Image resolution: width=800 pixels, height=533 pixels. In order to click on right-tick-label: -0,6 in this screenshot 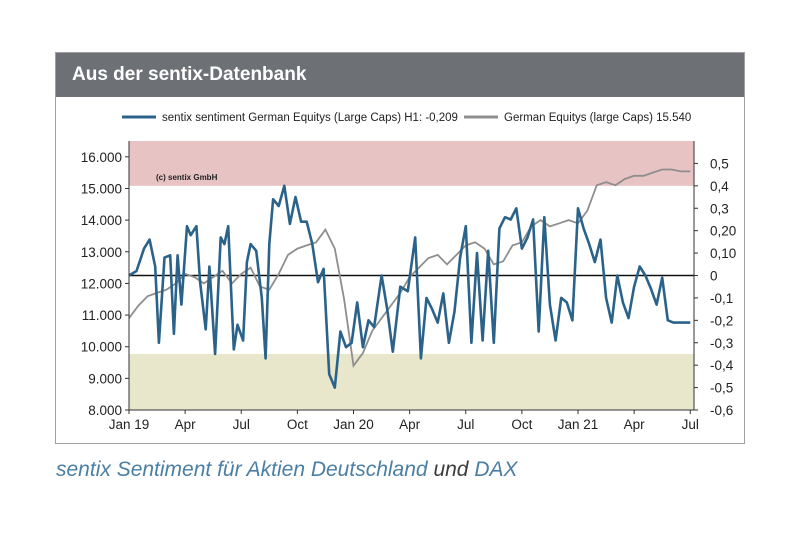, I will do `click(721, 410)`.